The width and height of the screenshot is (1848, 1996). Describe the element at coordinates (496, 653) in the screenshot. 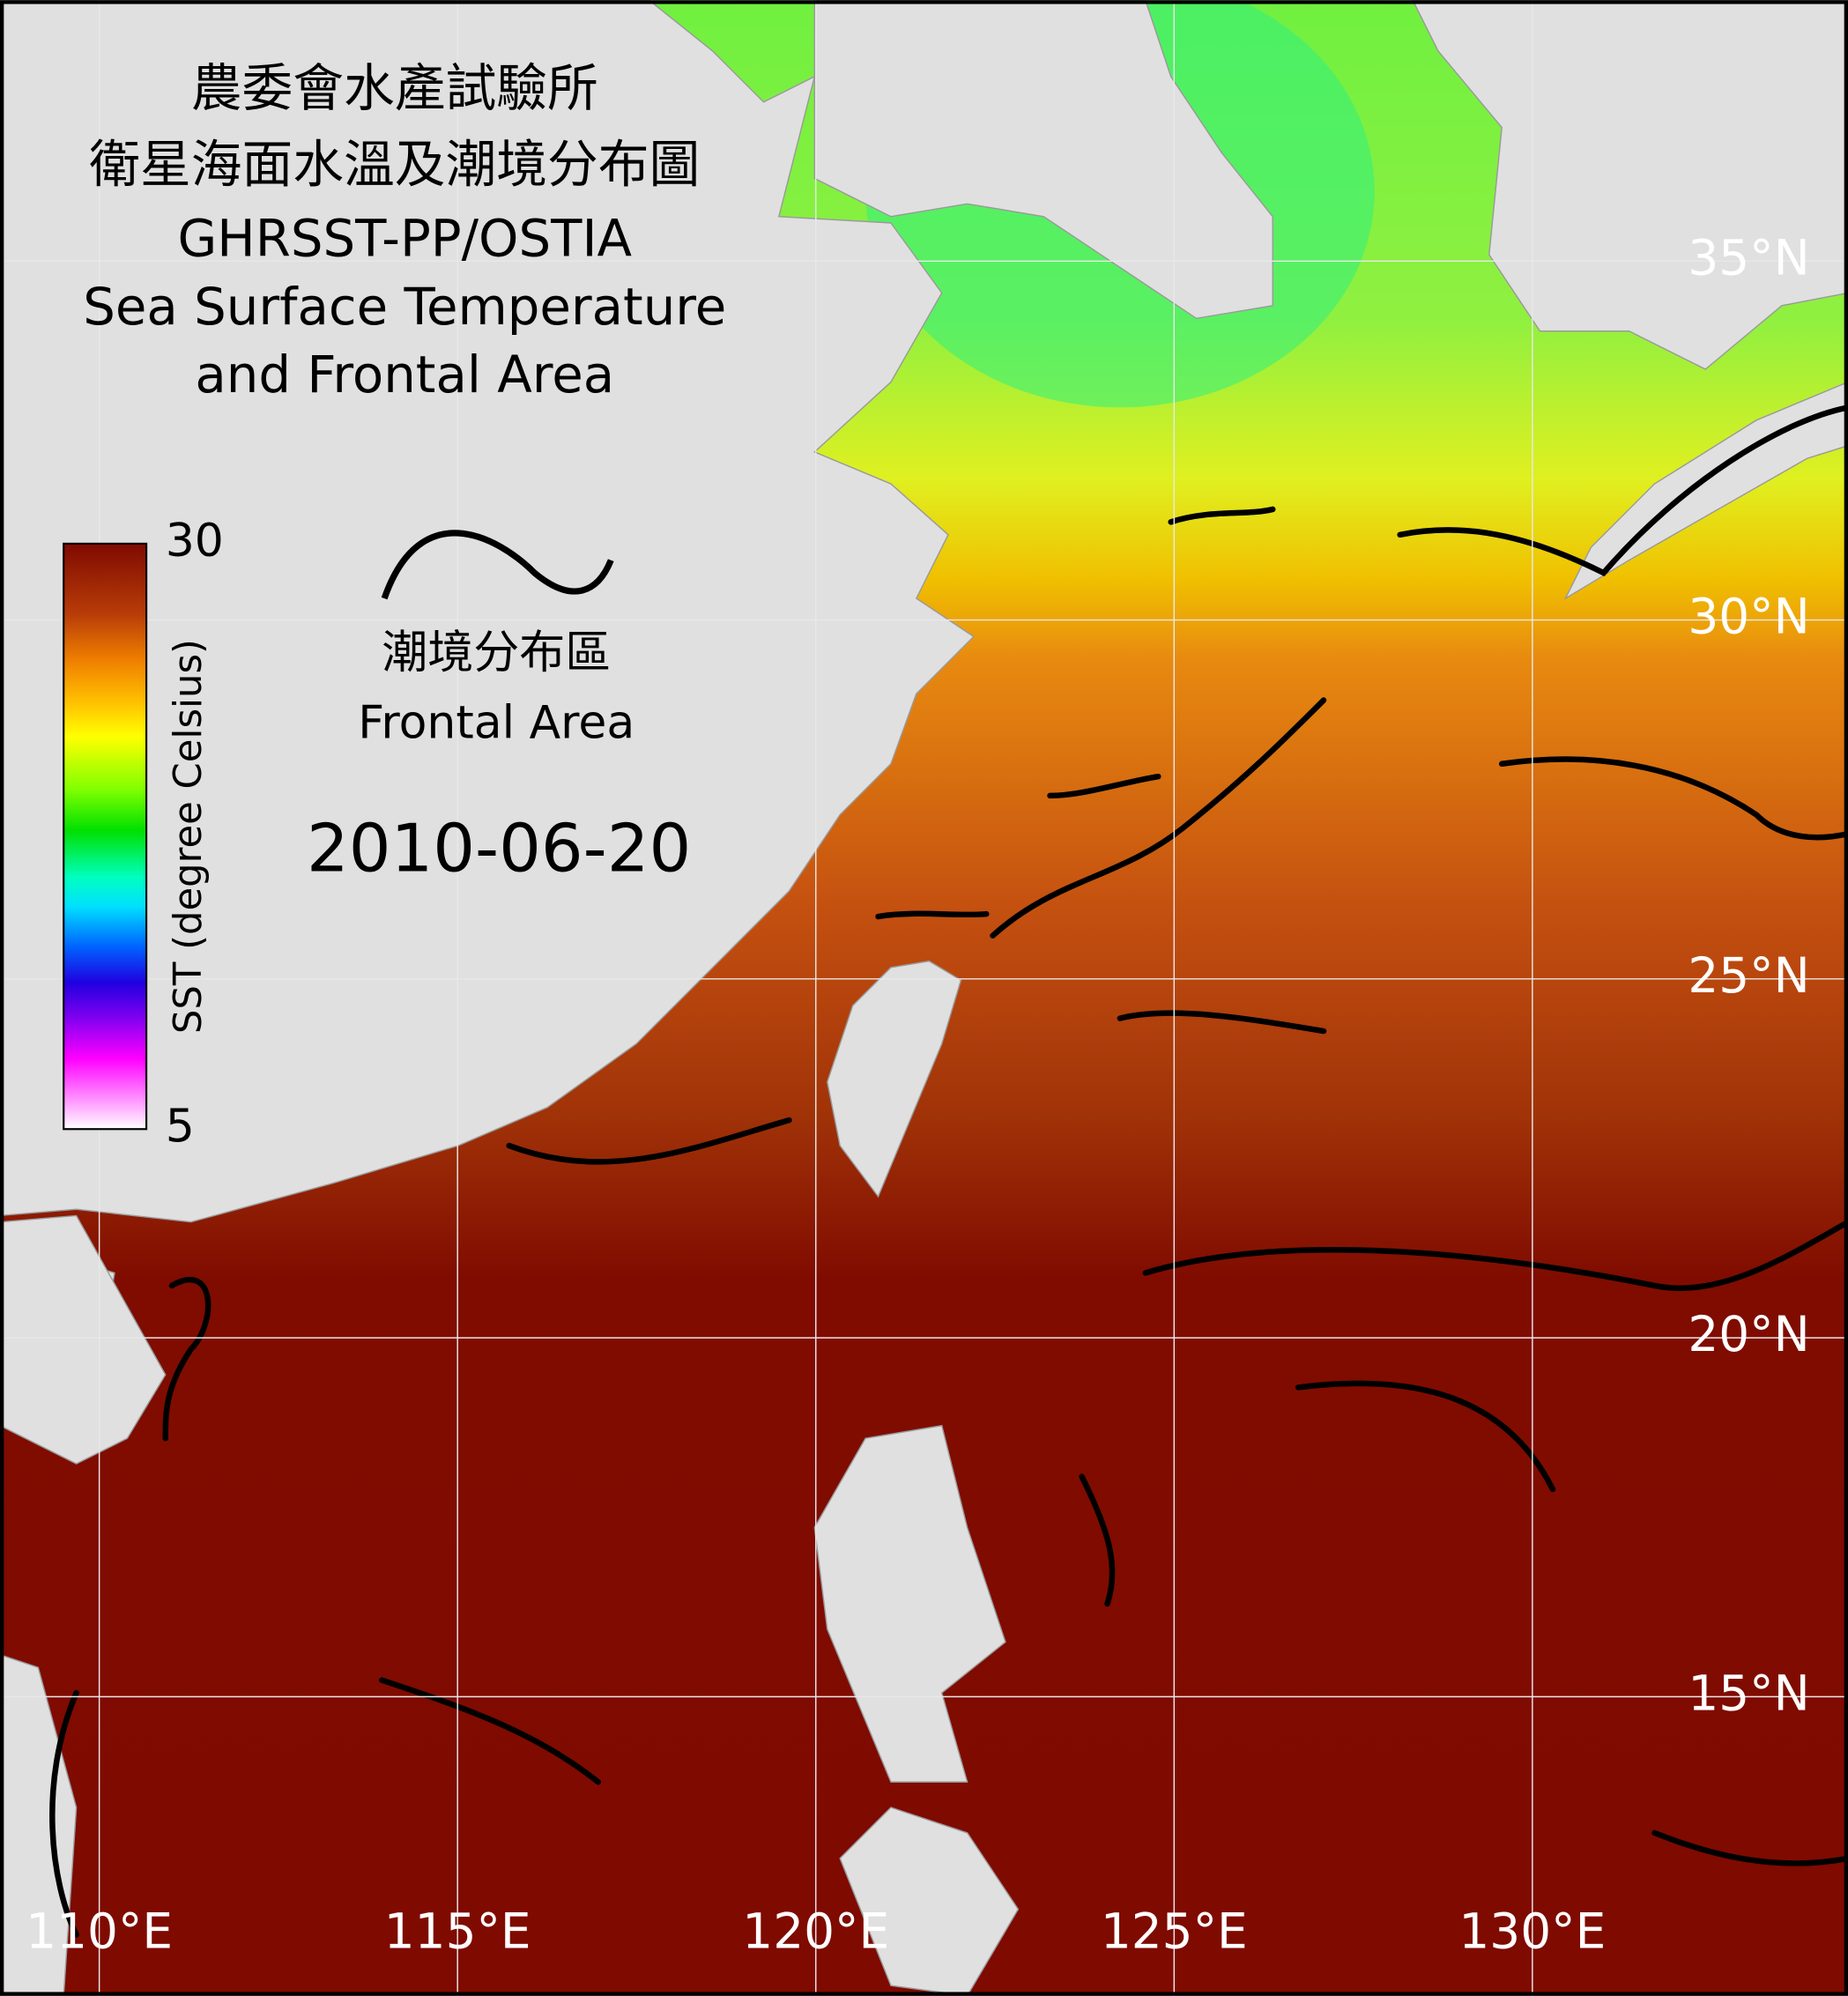

I see `legend-label: 潮境分布區` at that location.